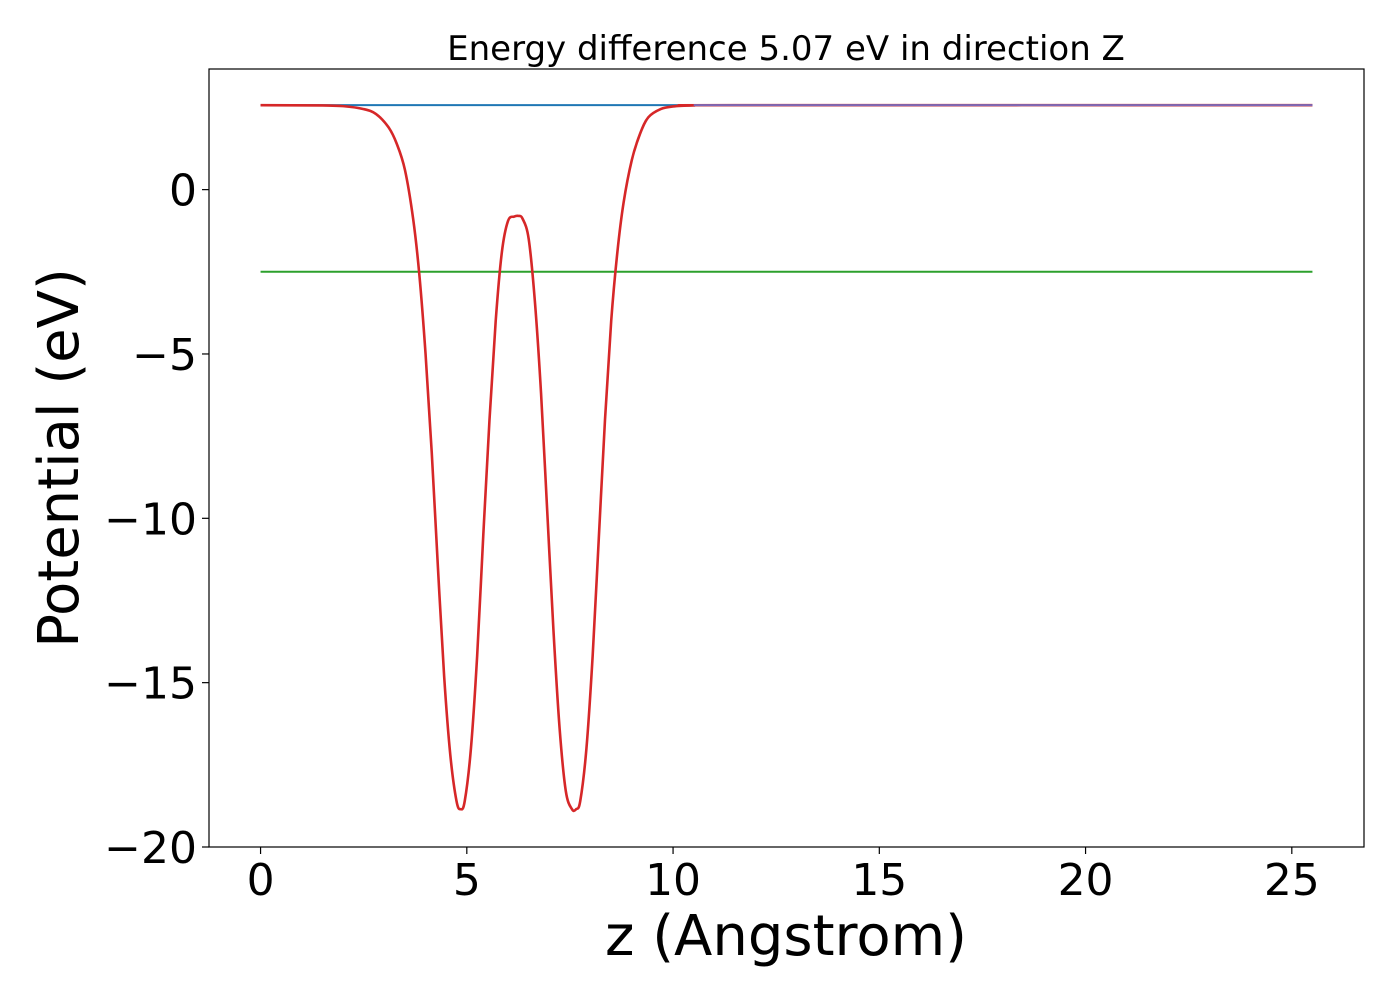 This screenshot has height=1000, width=1400. Describe the element at coordinates (150, 848) in the screenshot. I see `y-tick-label: −20` at that location.